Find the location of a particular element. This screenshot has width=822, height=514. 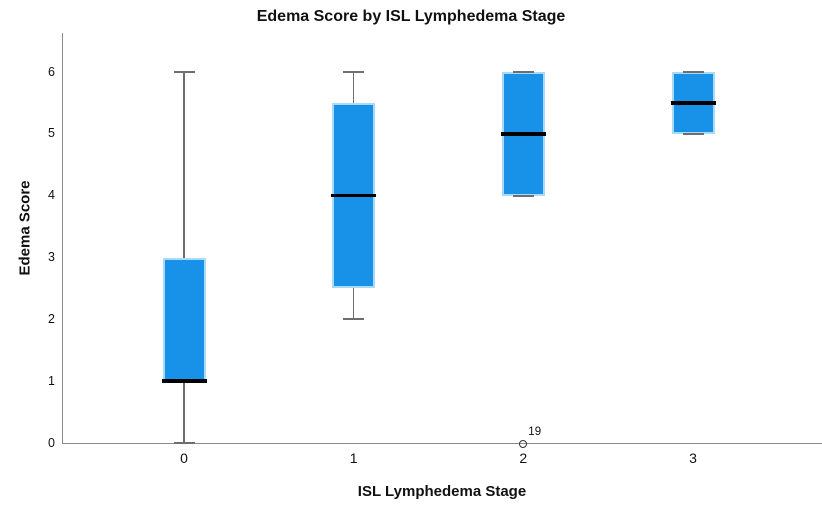

y-tick-label: 5 is located at coordinates (51, 133).